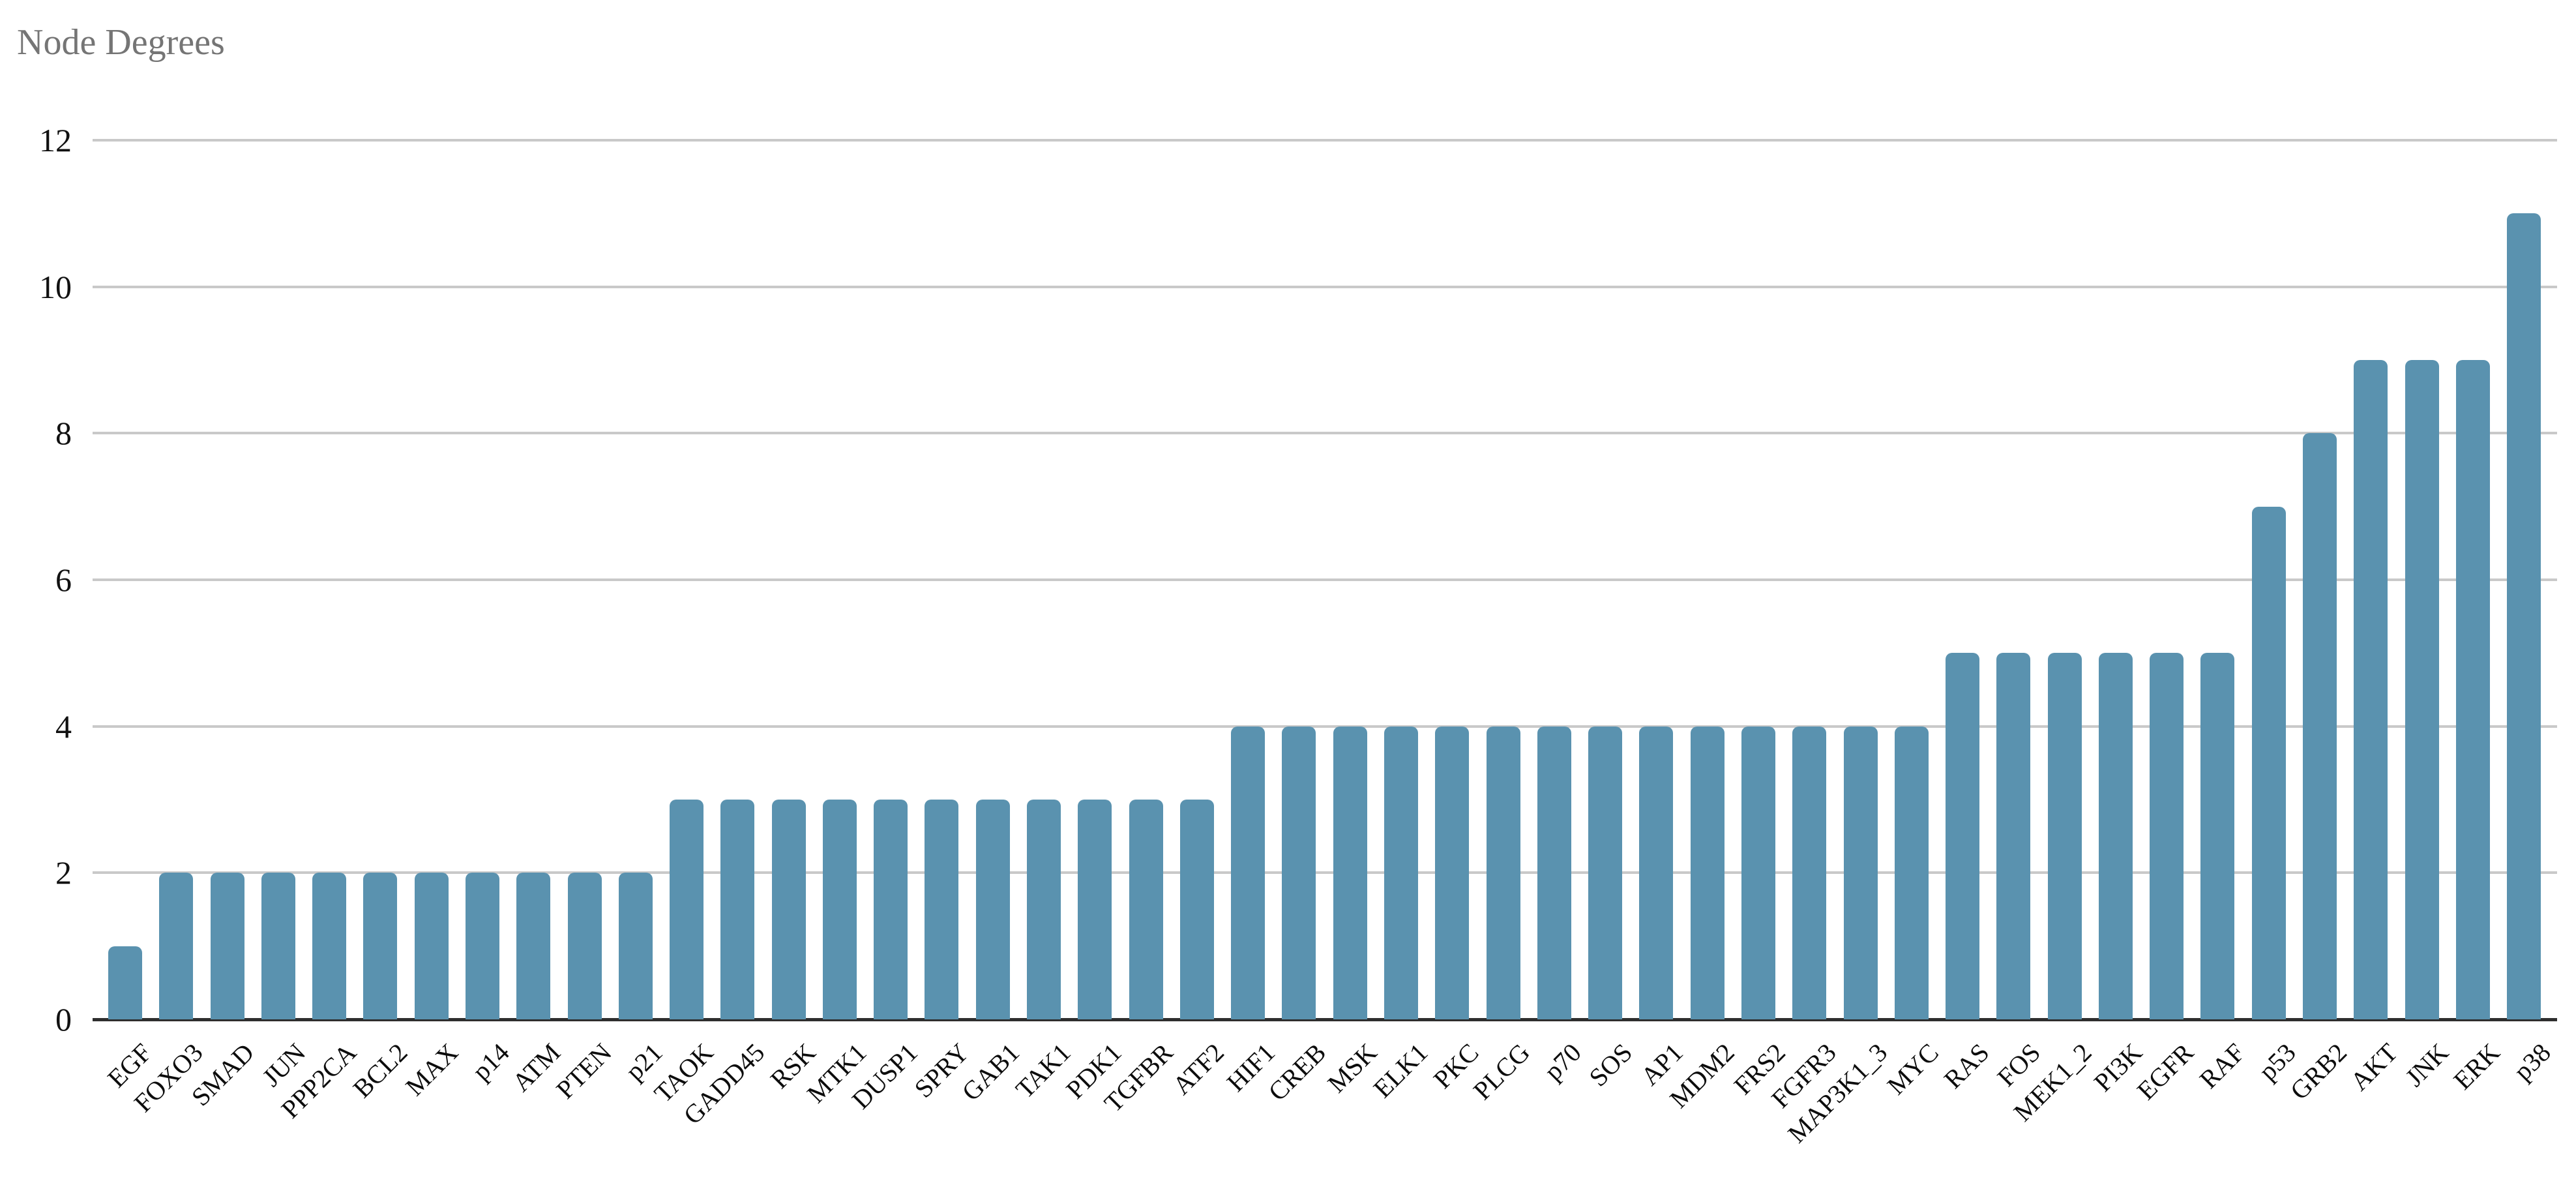  I want to click on bar-ATF2, so click(1196, 910).